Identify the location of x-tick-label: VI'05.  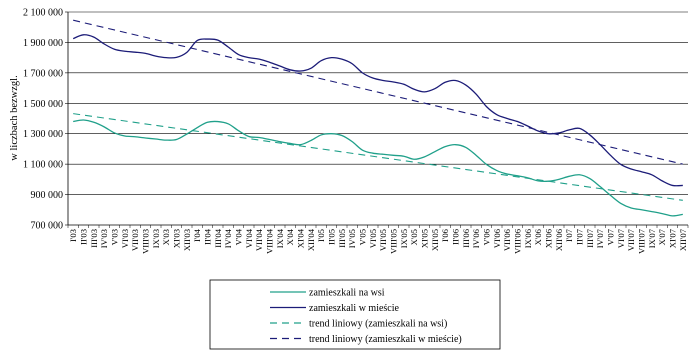
(373, 238).